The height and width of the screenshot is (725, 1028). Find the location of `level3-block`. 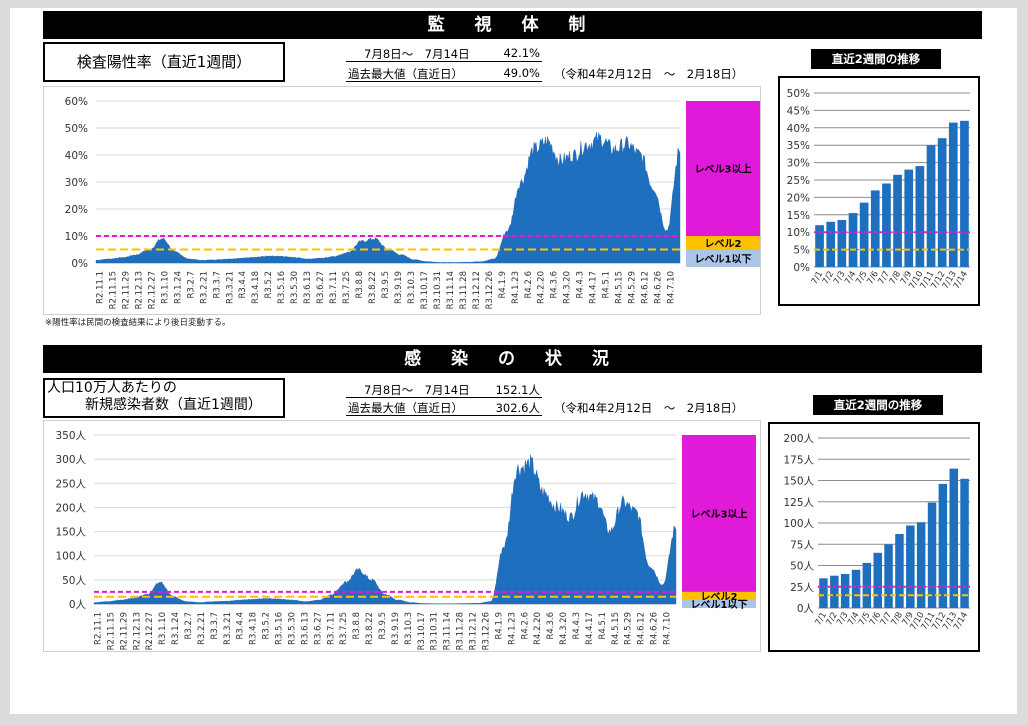

level3-block is located at coordinates (719, 513).